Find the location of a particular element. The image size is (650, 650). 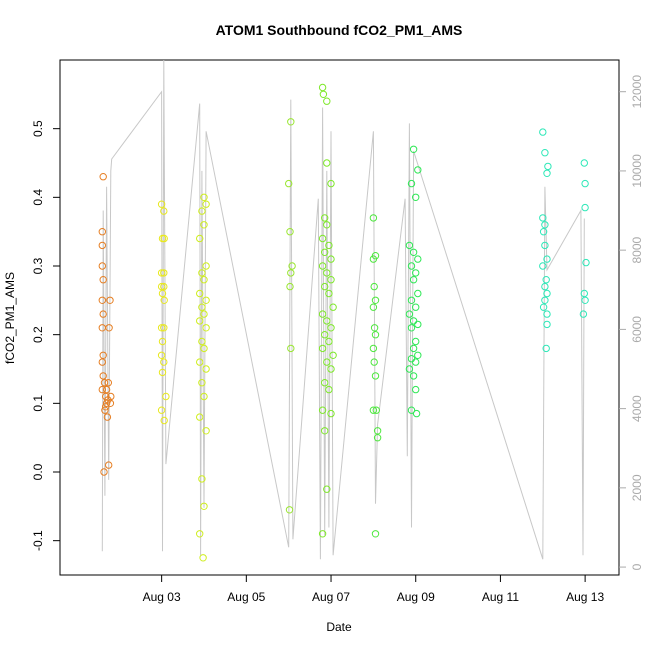

x-axis-label: Date is located at coordinates (339, 627).